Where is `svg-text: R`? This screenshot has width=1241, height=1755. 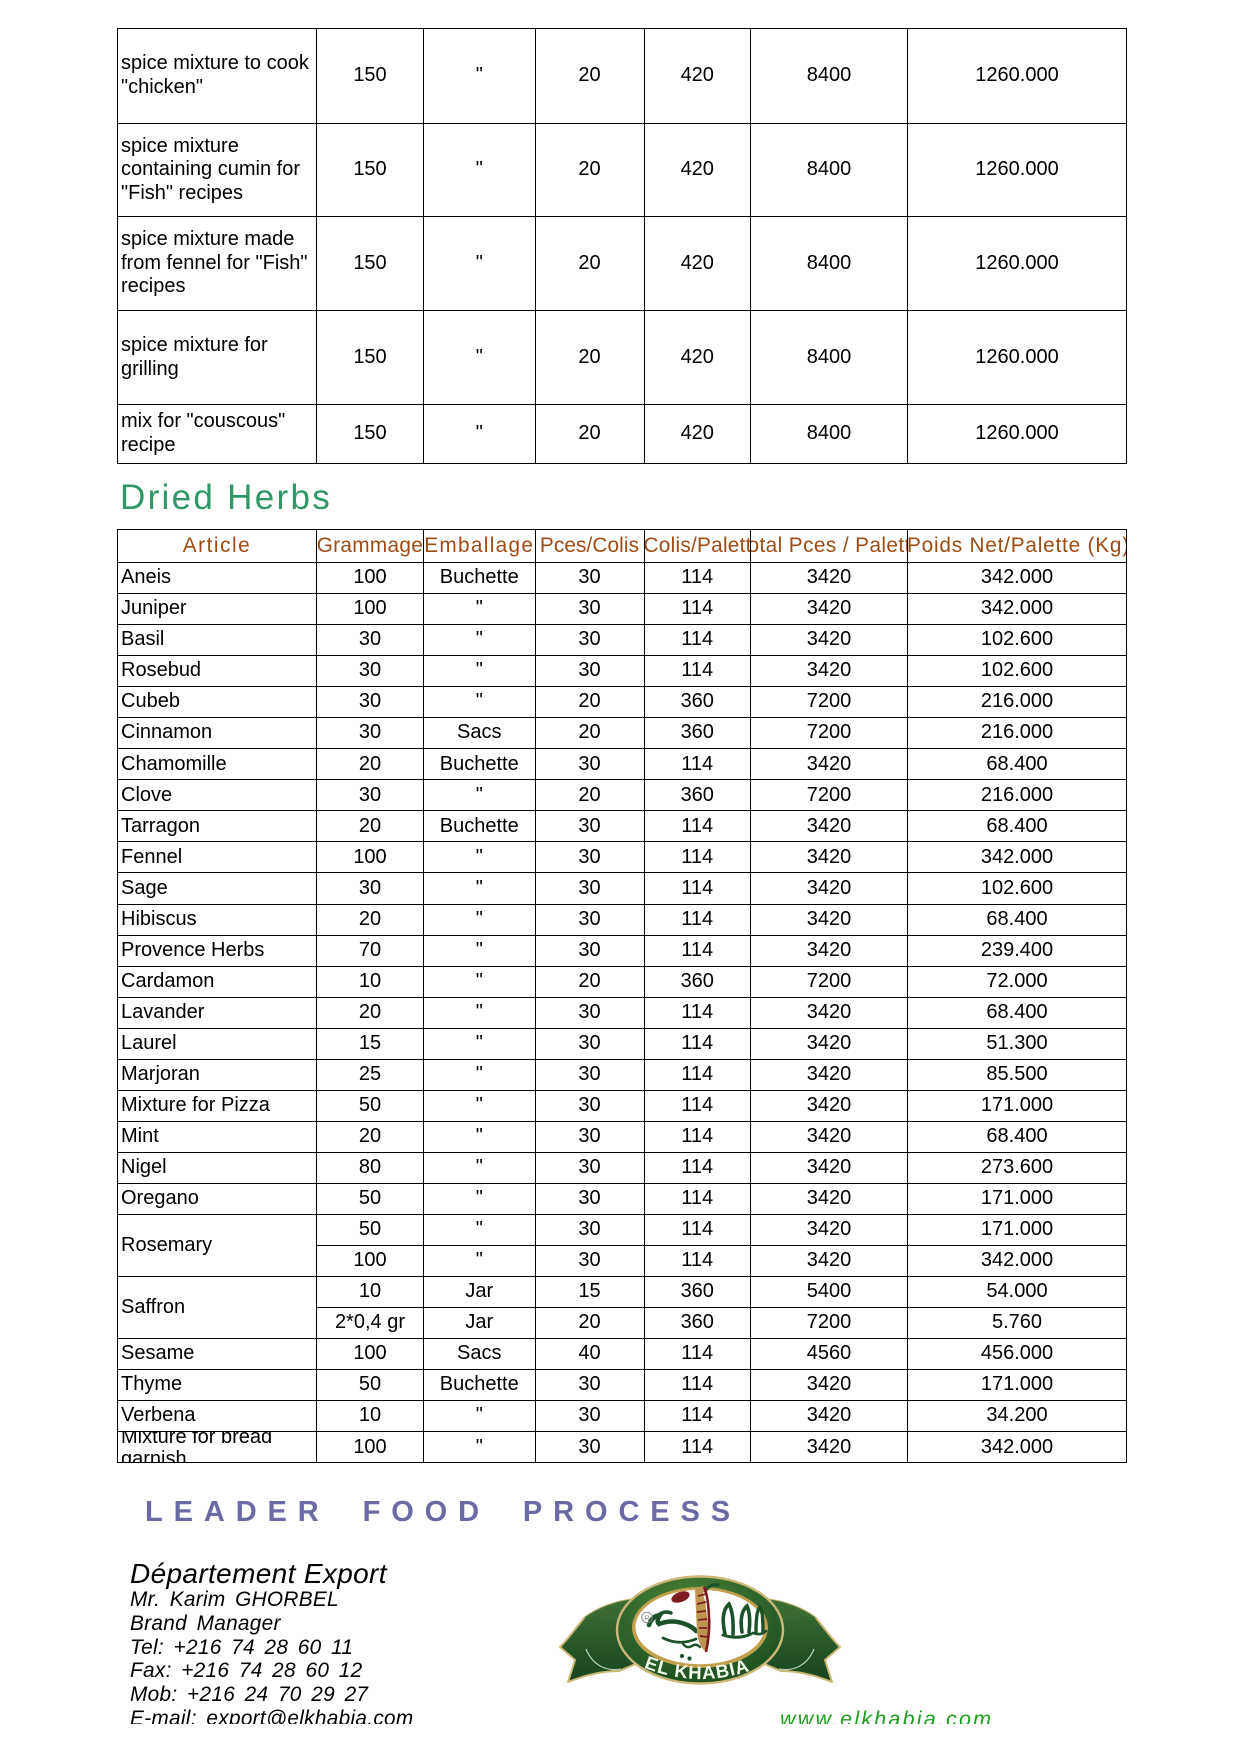 svg-text: R is located at coordinates (646, 1618).